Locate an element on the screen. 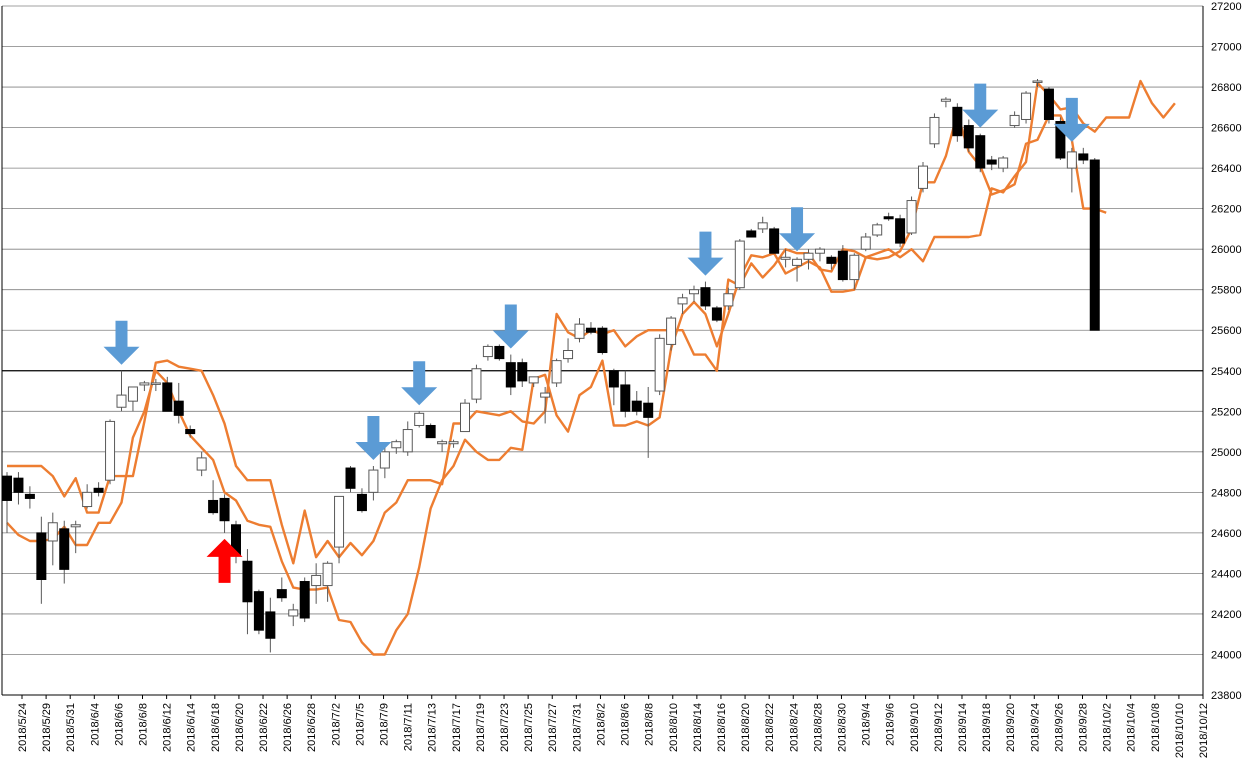 The image size is (1249, 778). y-tick-label: 24000 is located at coordinates (1226, 655).